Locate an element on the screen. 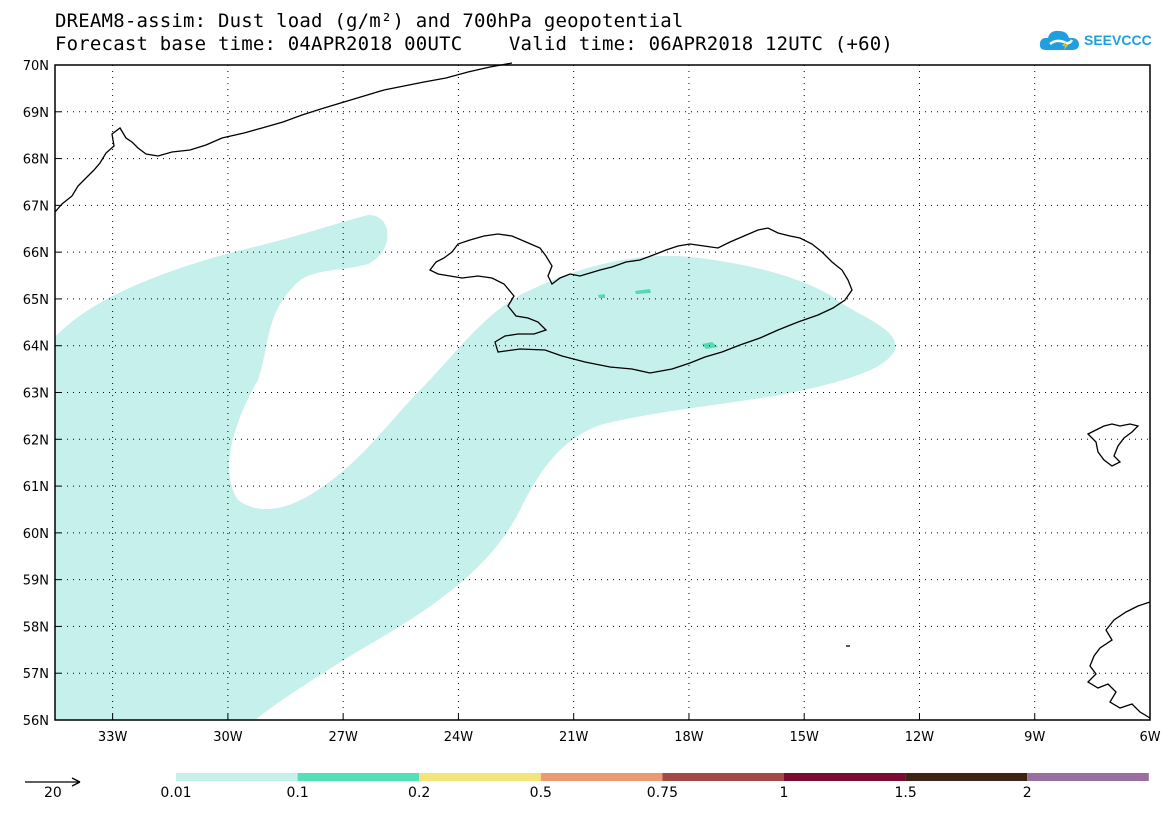  colorbar-label: 0.01 is located at coordinates (176, 793).